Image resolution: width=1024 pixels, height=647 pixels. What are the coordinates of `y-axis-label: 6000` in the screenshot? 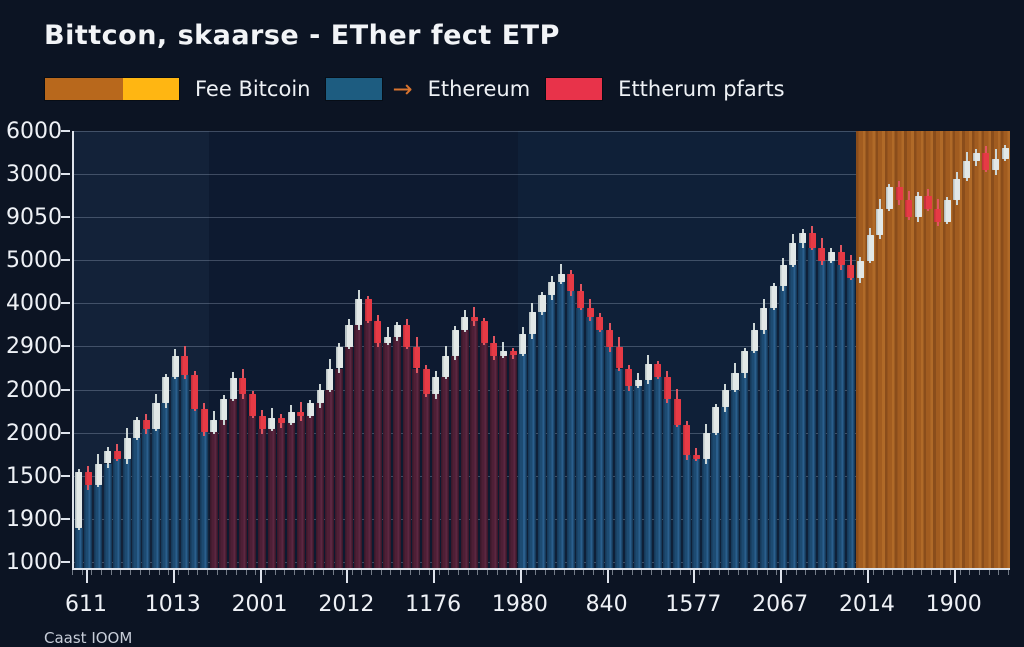 It's located at (34, 131).